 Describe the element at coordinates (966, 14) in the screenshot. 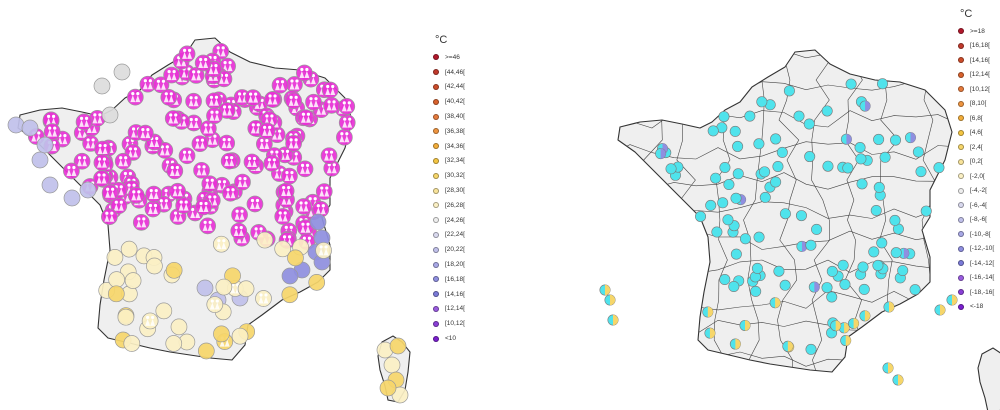

I see `legend-unit-right: °C` at that location.